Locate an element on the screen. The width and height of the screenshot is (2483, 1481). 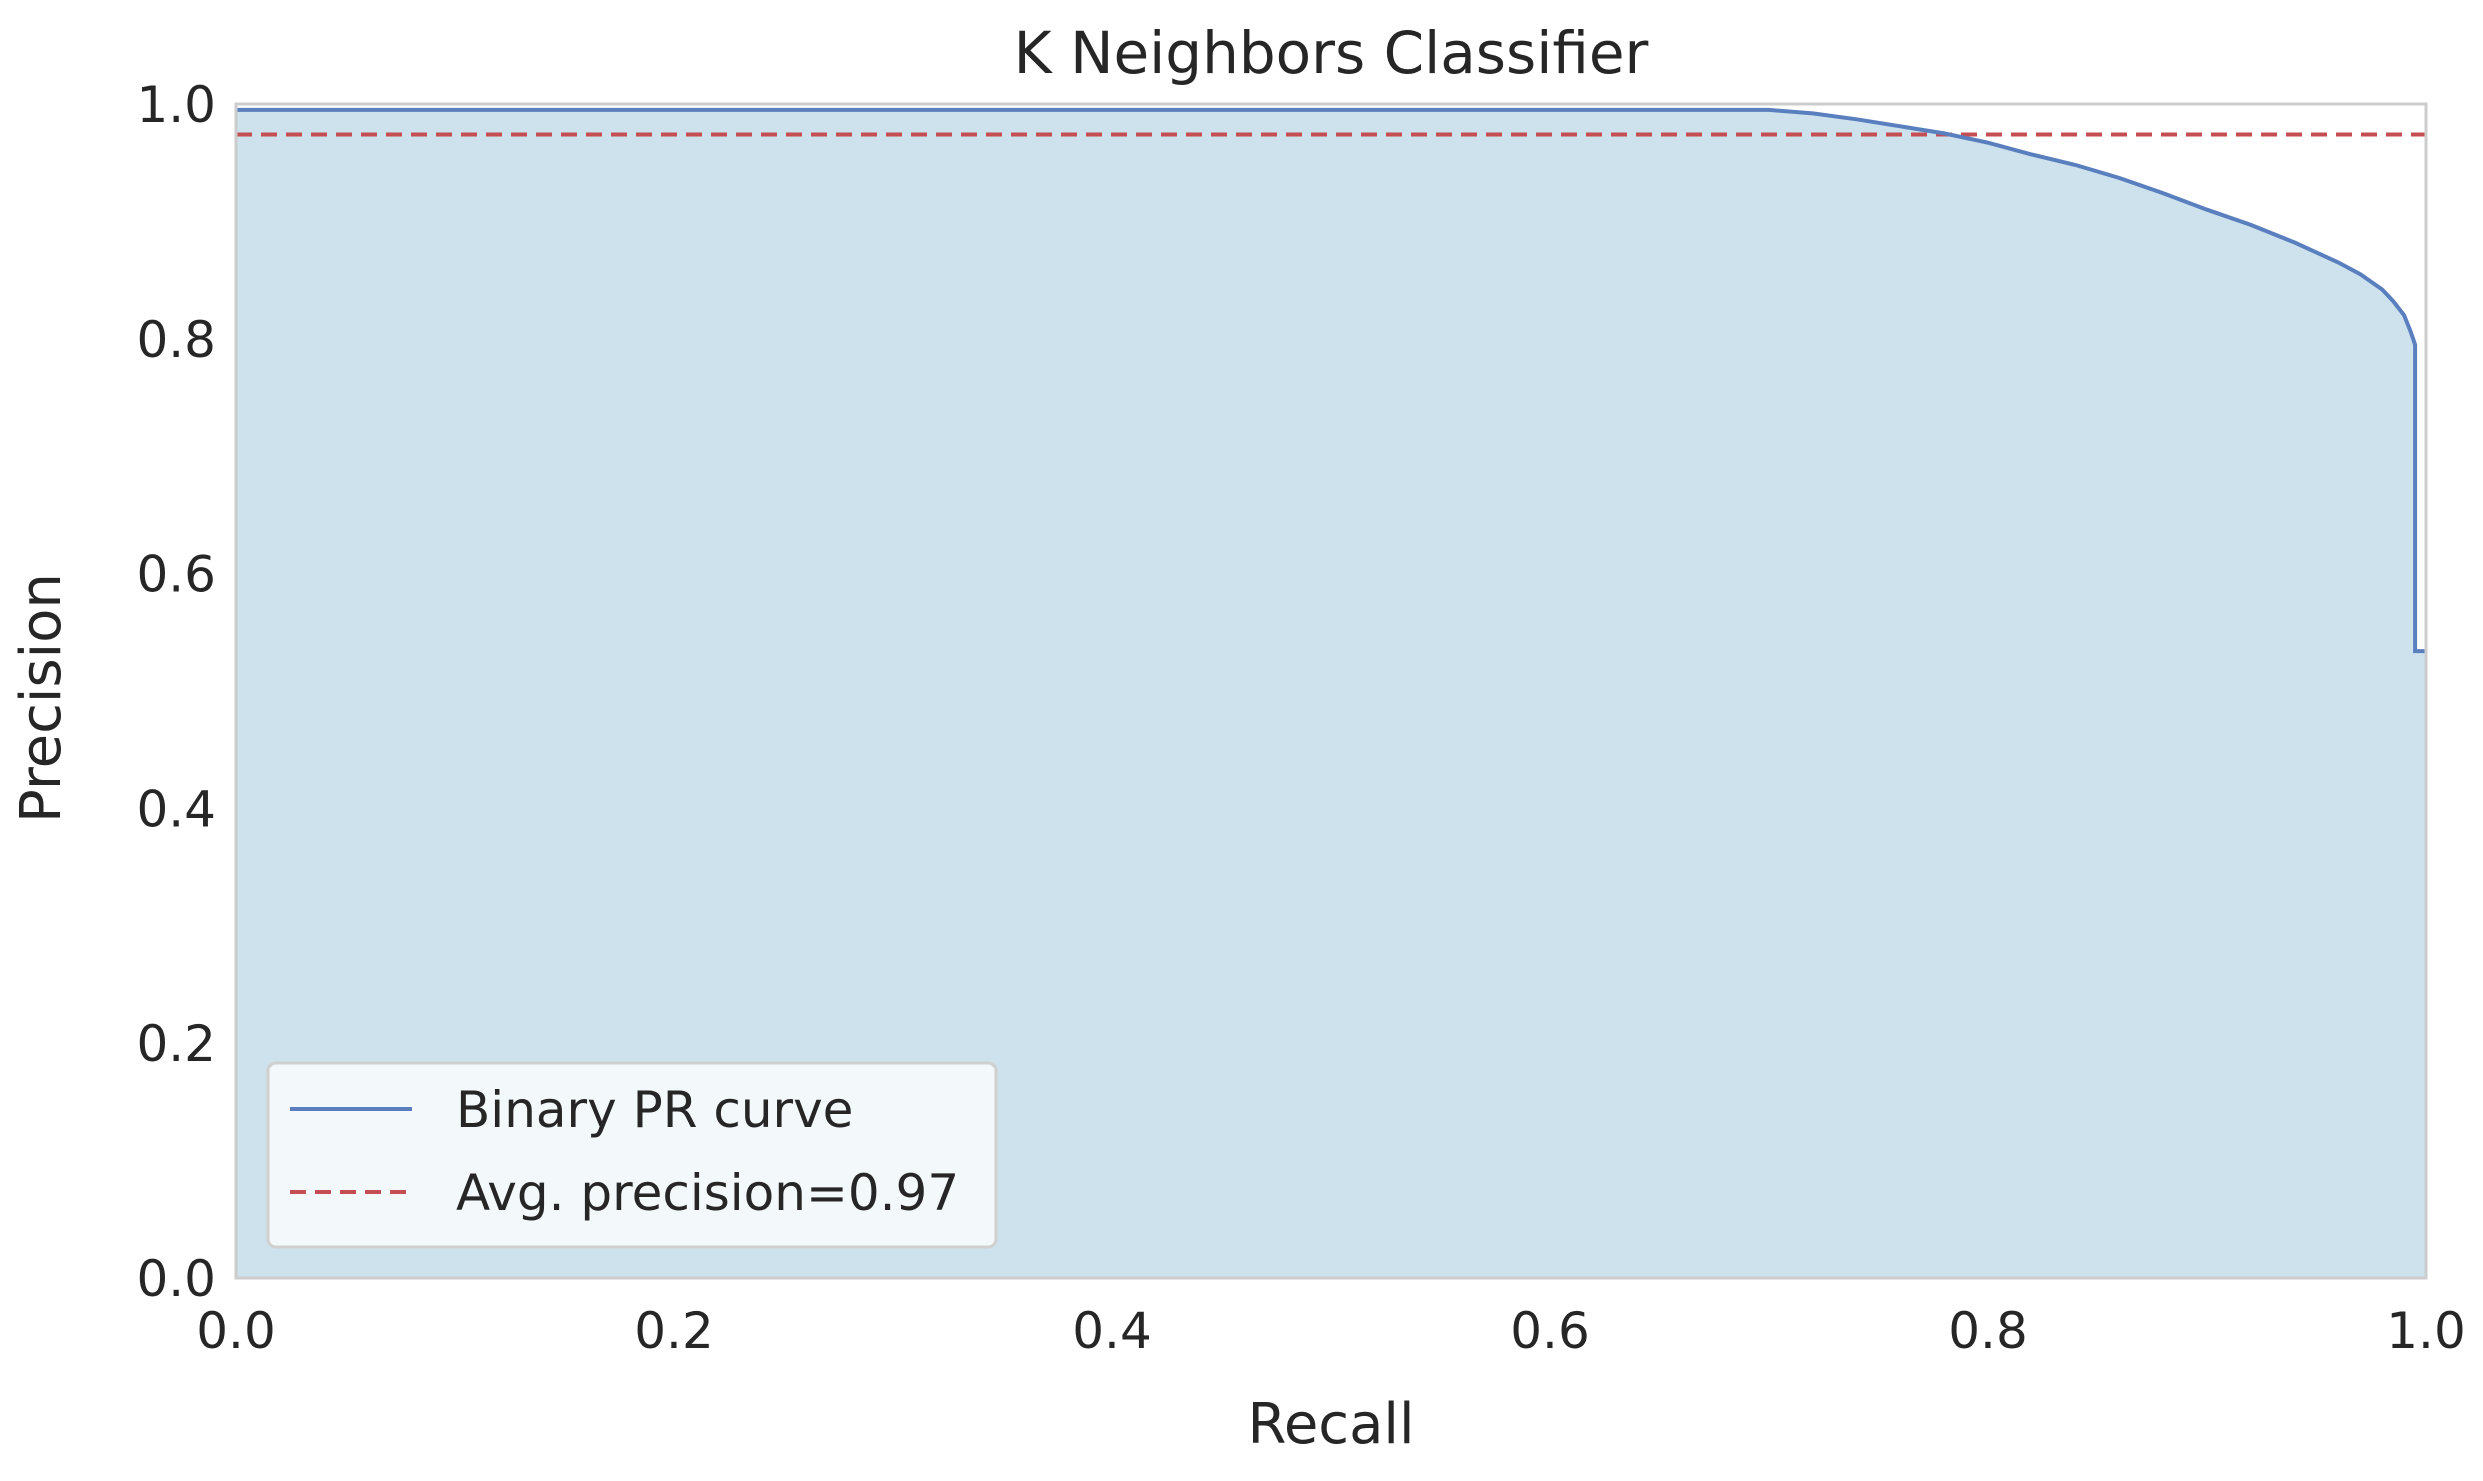
legend-box is located at coordinates (632, 1155).